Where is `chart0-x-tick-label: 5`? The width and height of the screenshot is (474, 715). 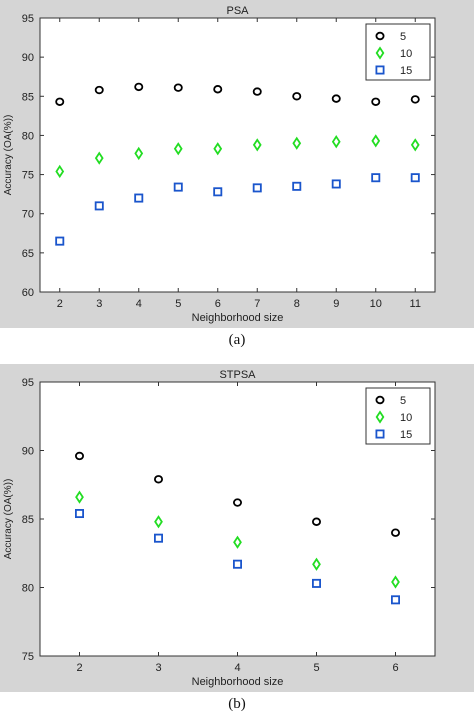
chart0-x-tick-label: 5 is located at coordinates (178, 304).